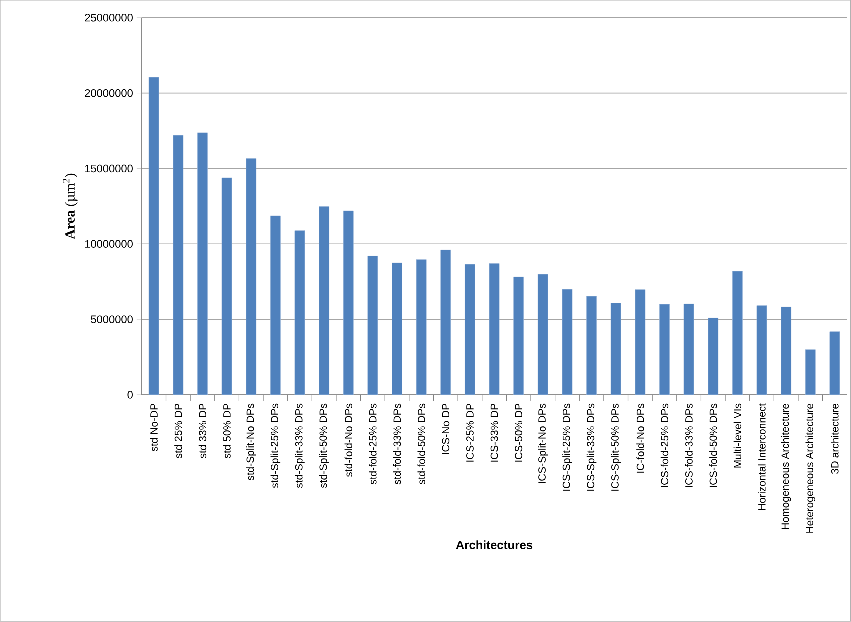  Describe the element at coordinates (762, 457) in the screenshot. I see `x-tick-label: Horizontal Interconnect` at that location.